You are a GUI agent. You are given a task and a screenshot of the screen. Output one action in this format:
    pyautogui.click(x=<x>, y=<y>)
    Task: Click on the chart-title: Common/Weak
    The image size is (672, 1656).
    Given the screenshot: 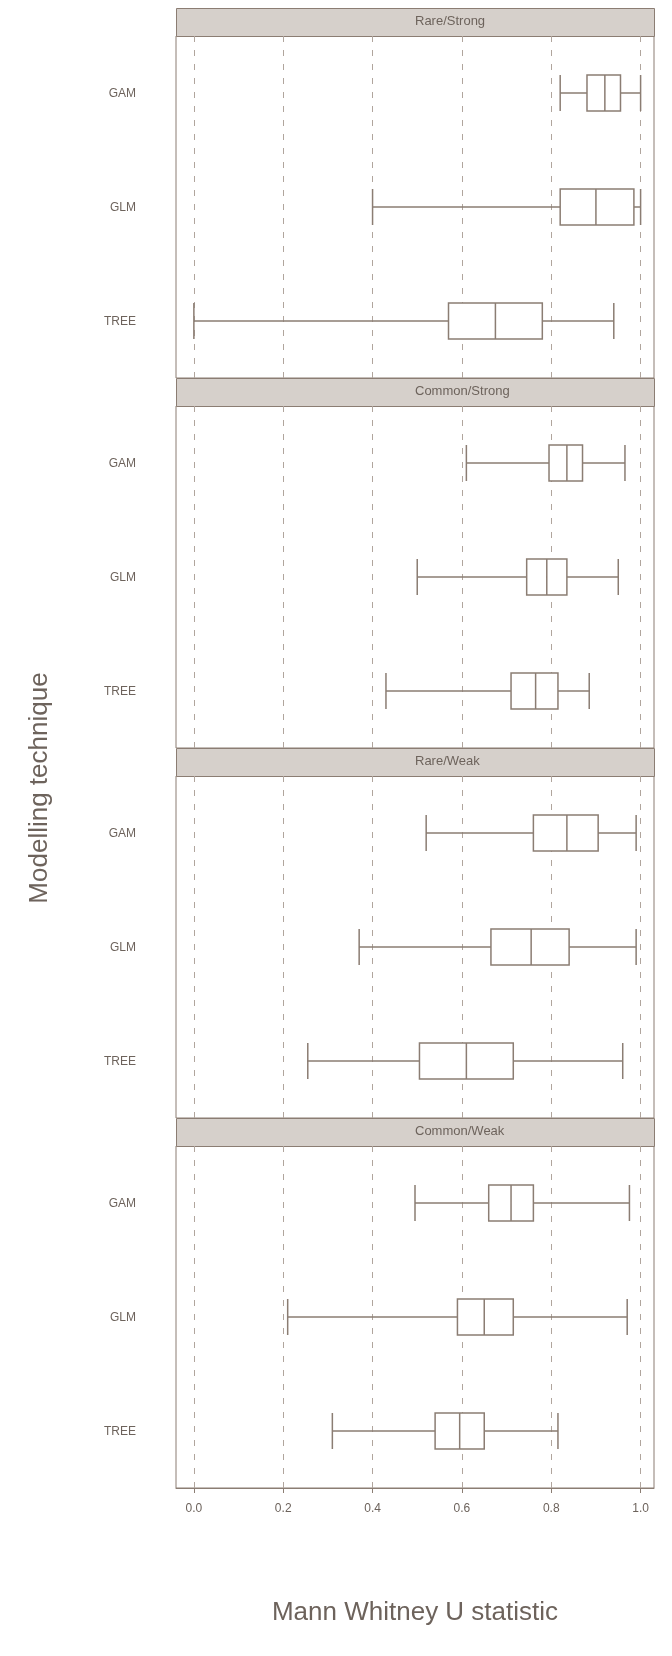 What is the action you would take?
    pyautogui.click(x=460, y=1130)
    